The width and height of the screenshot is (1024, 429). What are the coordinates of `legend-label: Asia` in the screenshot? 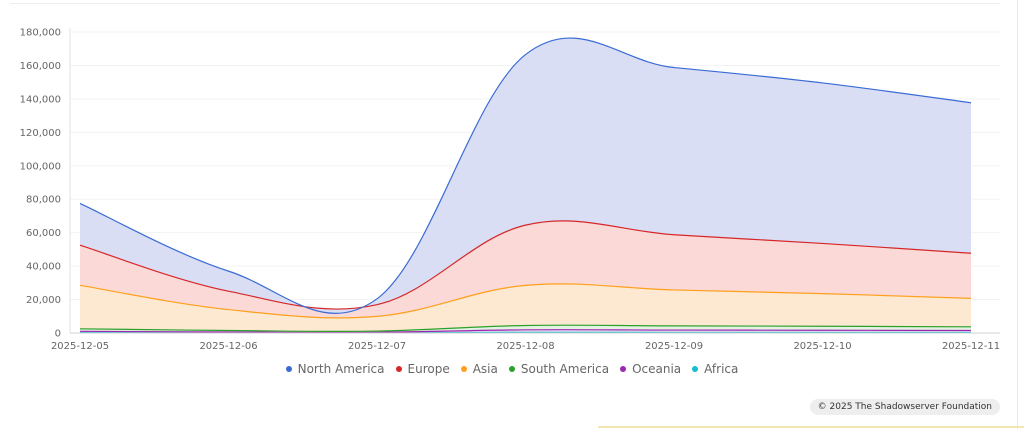 It's located at (485, 369).